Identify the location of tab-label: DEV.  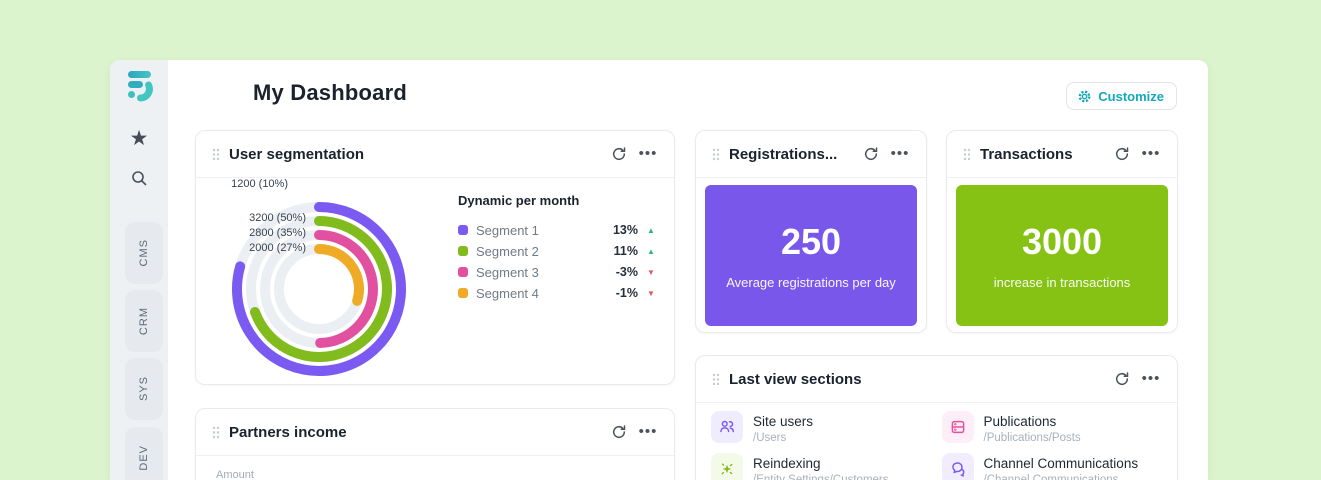
(144, 458).